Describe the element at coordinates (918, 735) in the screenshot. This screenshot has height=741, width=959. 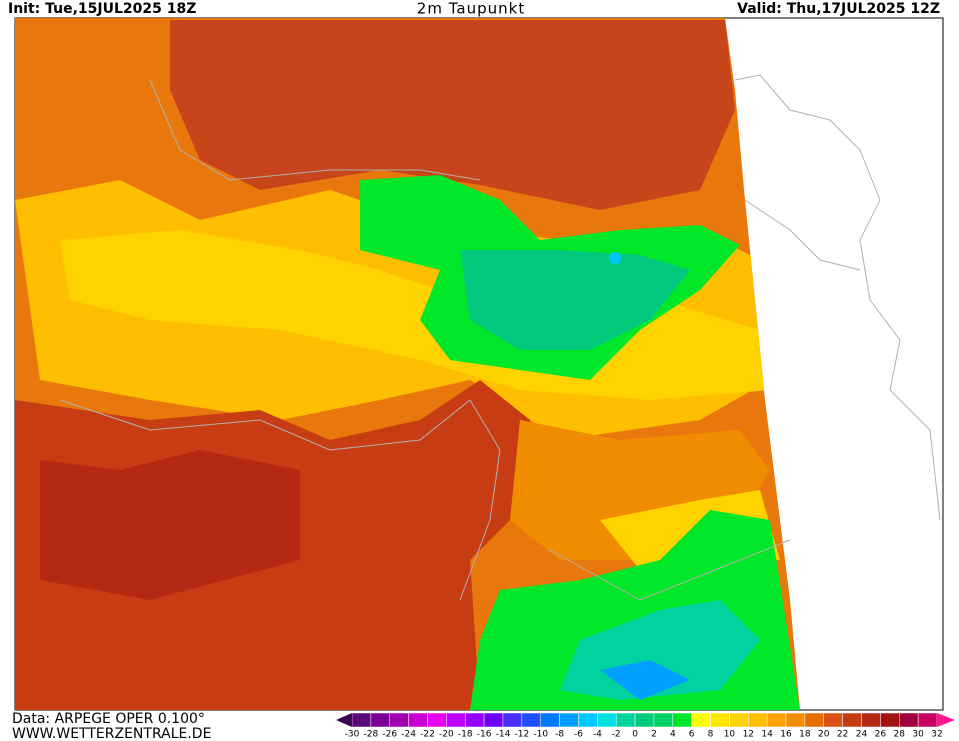
I see `colorbar-tick-label: 30` at that location.